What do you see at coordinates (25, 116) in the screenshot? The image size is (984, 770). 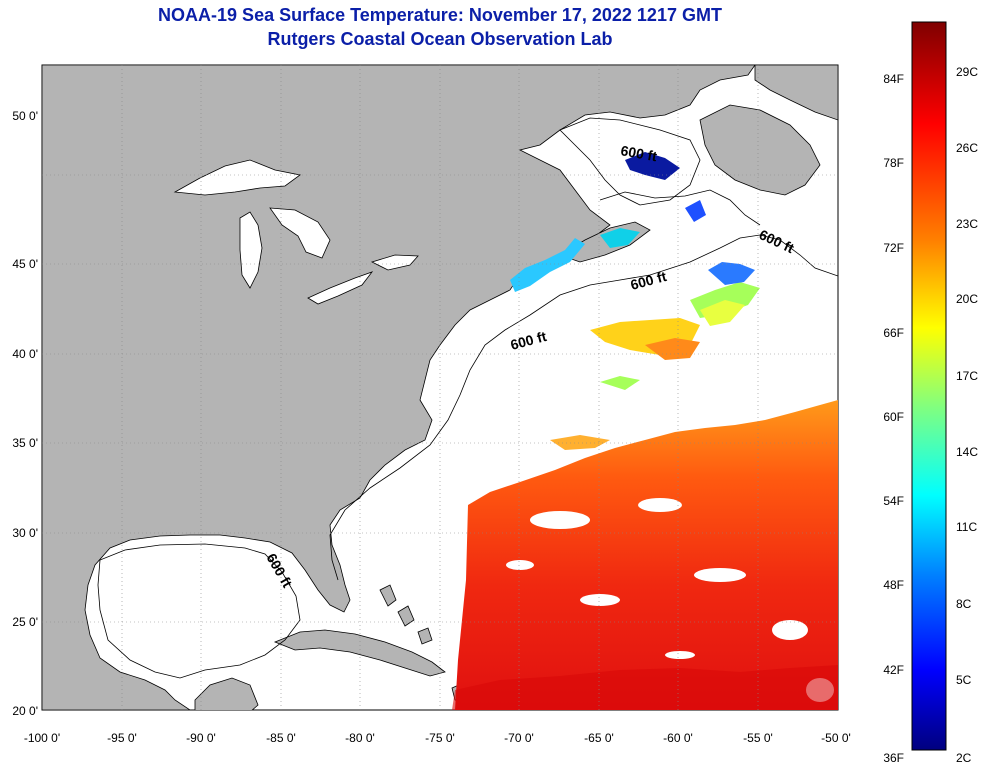 I see `lat-tick: 50 0'` at bounding box center [25, 116].